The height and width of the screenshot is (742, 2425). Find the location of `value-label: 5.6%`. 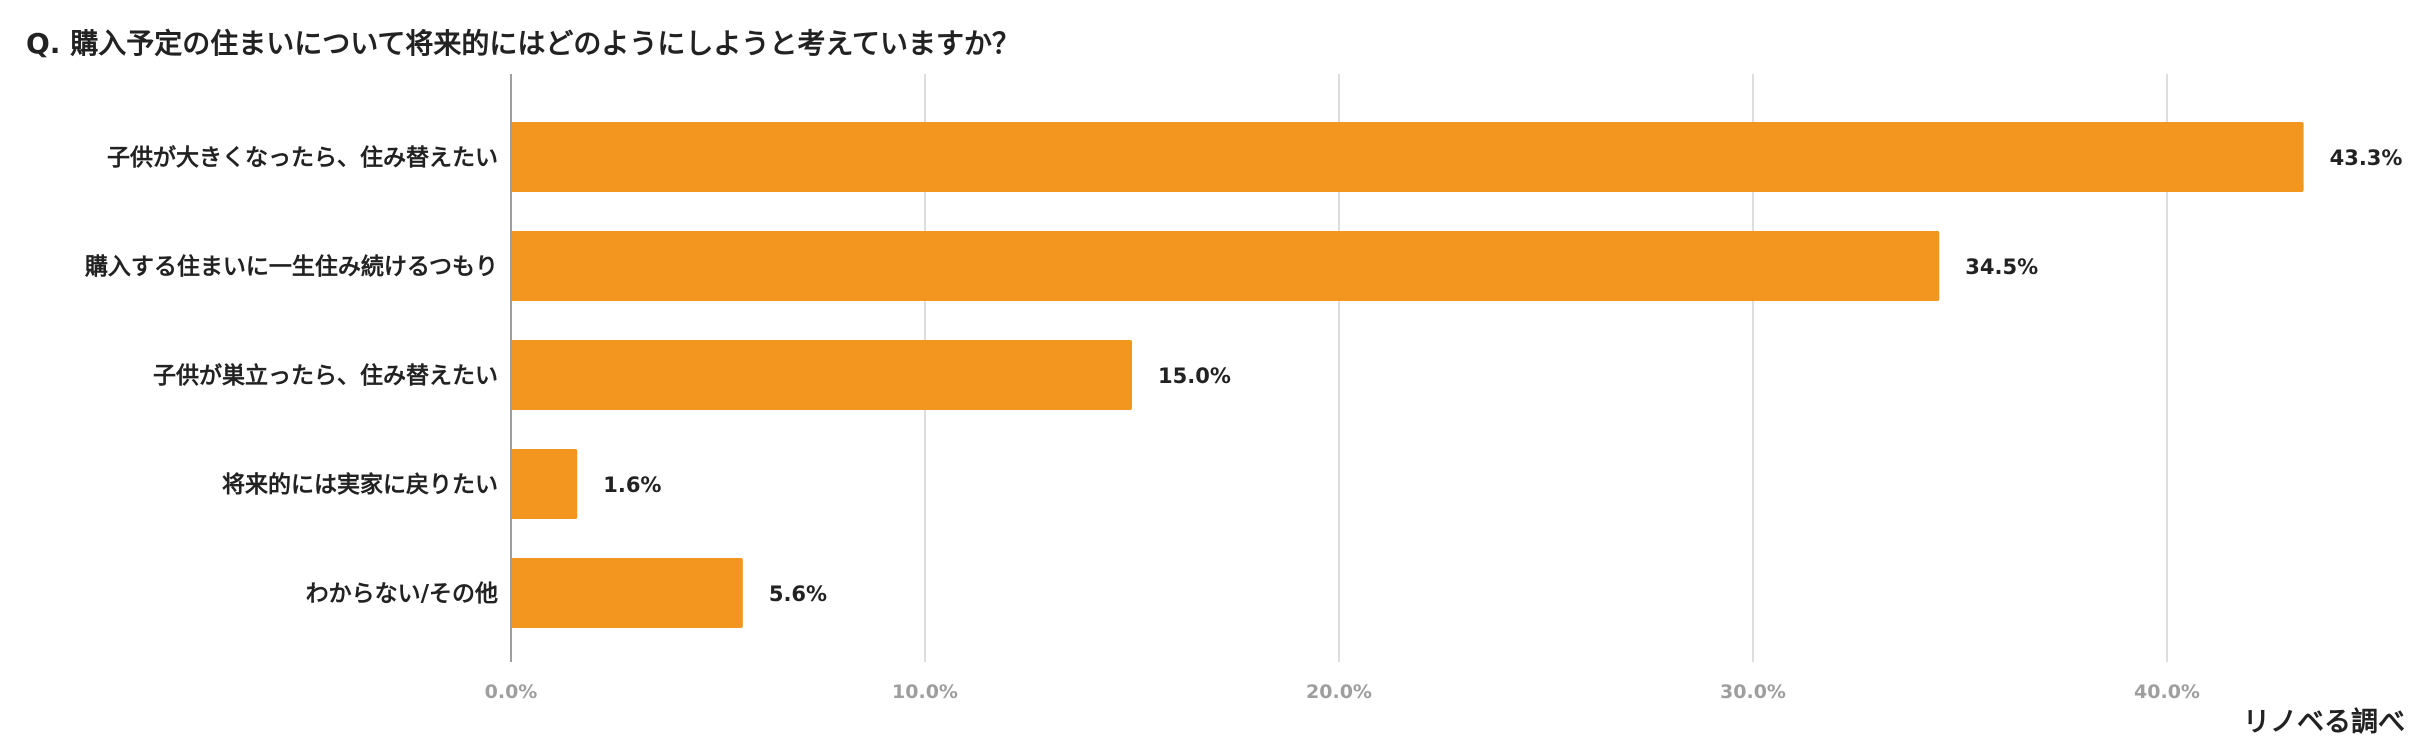

value-label: 5.6% is located at coordinates (798, 594).